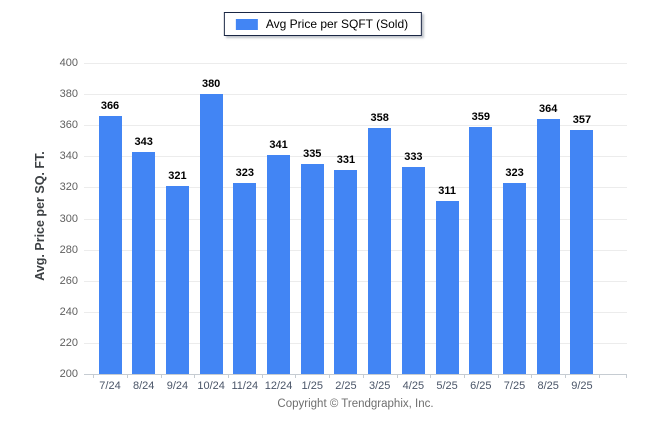  What do you see at coordinates (68, 249) in the screenshot?
I see `y-tick-label: 280` at bounding box center [68, 249].